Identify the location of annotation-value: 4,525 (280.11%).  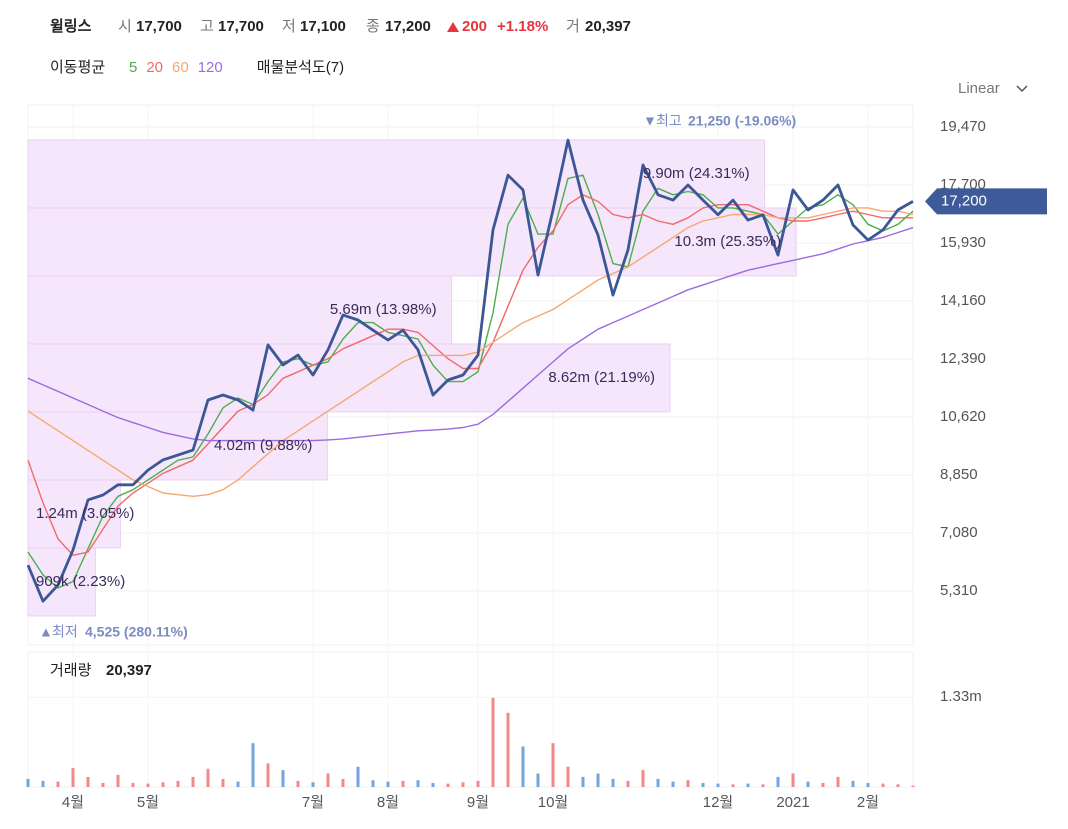
(136, 632).